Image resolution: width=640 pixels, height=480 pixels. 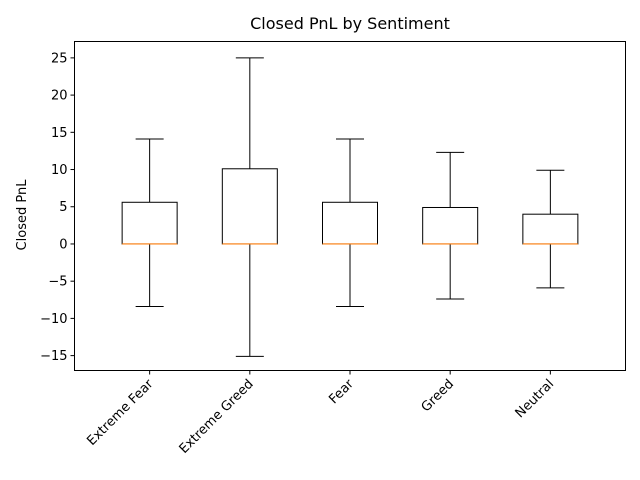 I want to click on y-tick-label: −10, so click(x=53, y=319).